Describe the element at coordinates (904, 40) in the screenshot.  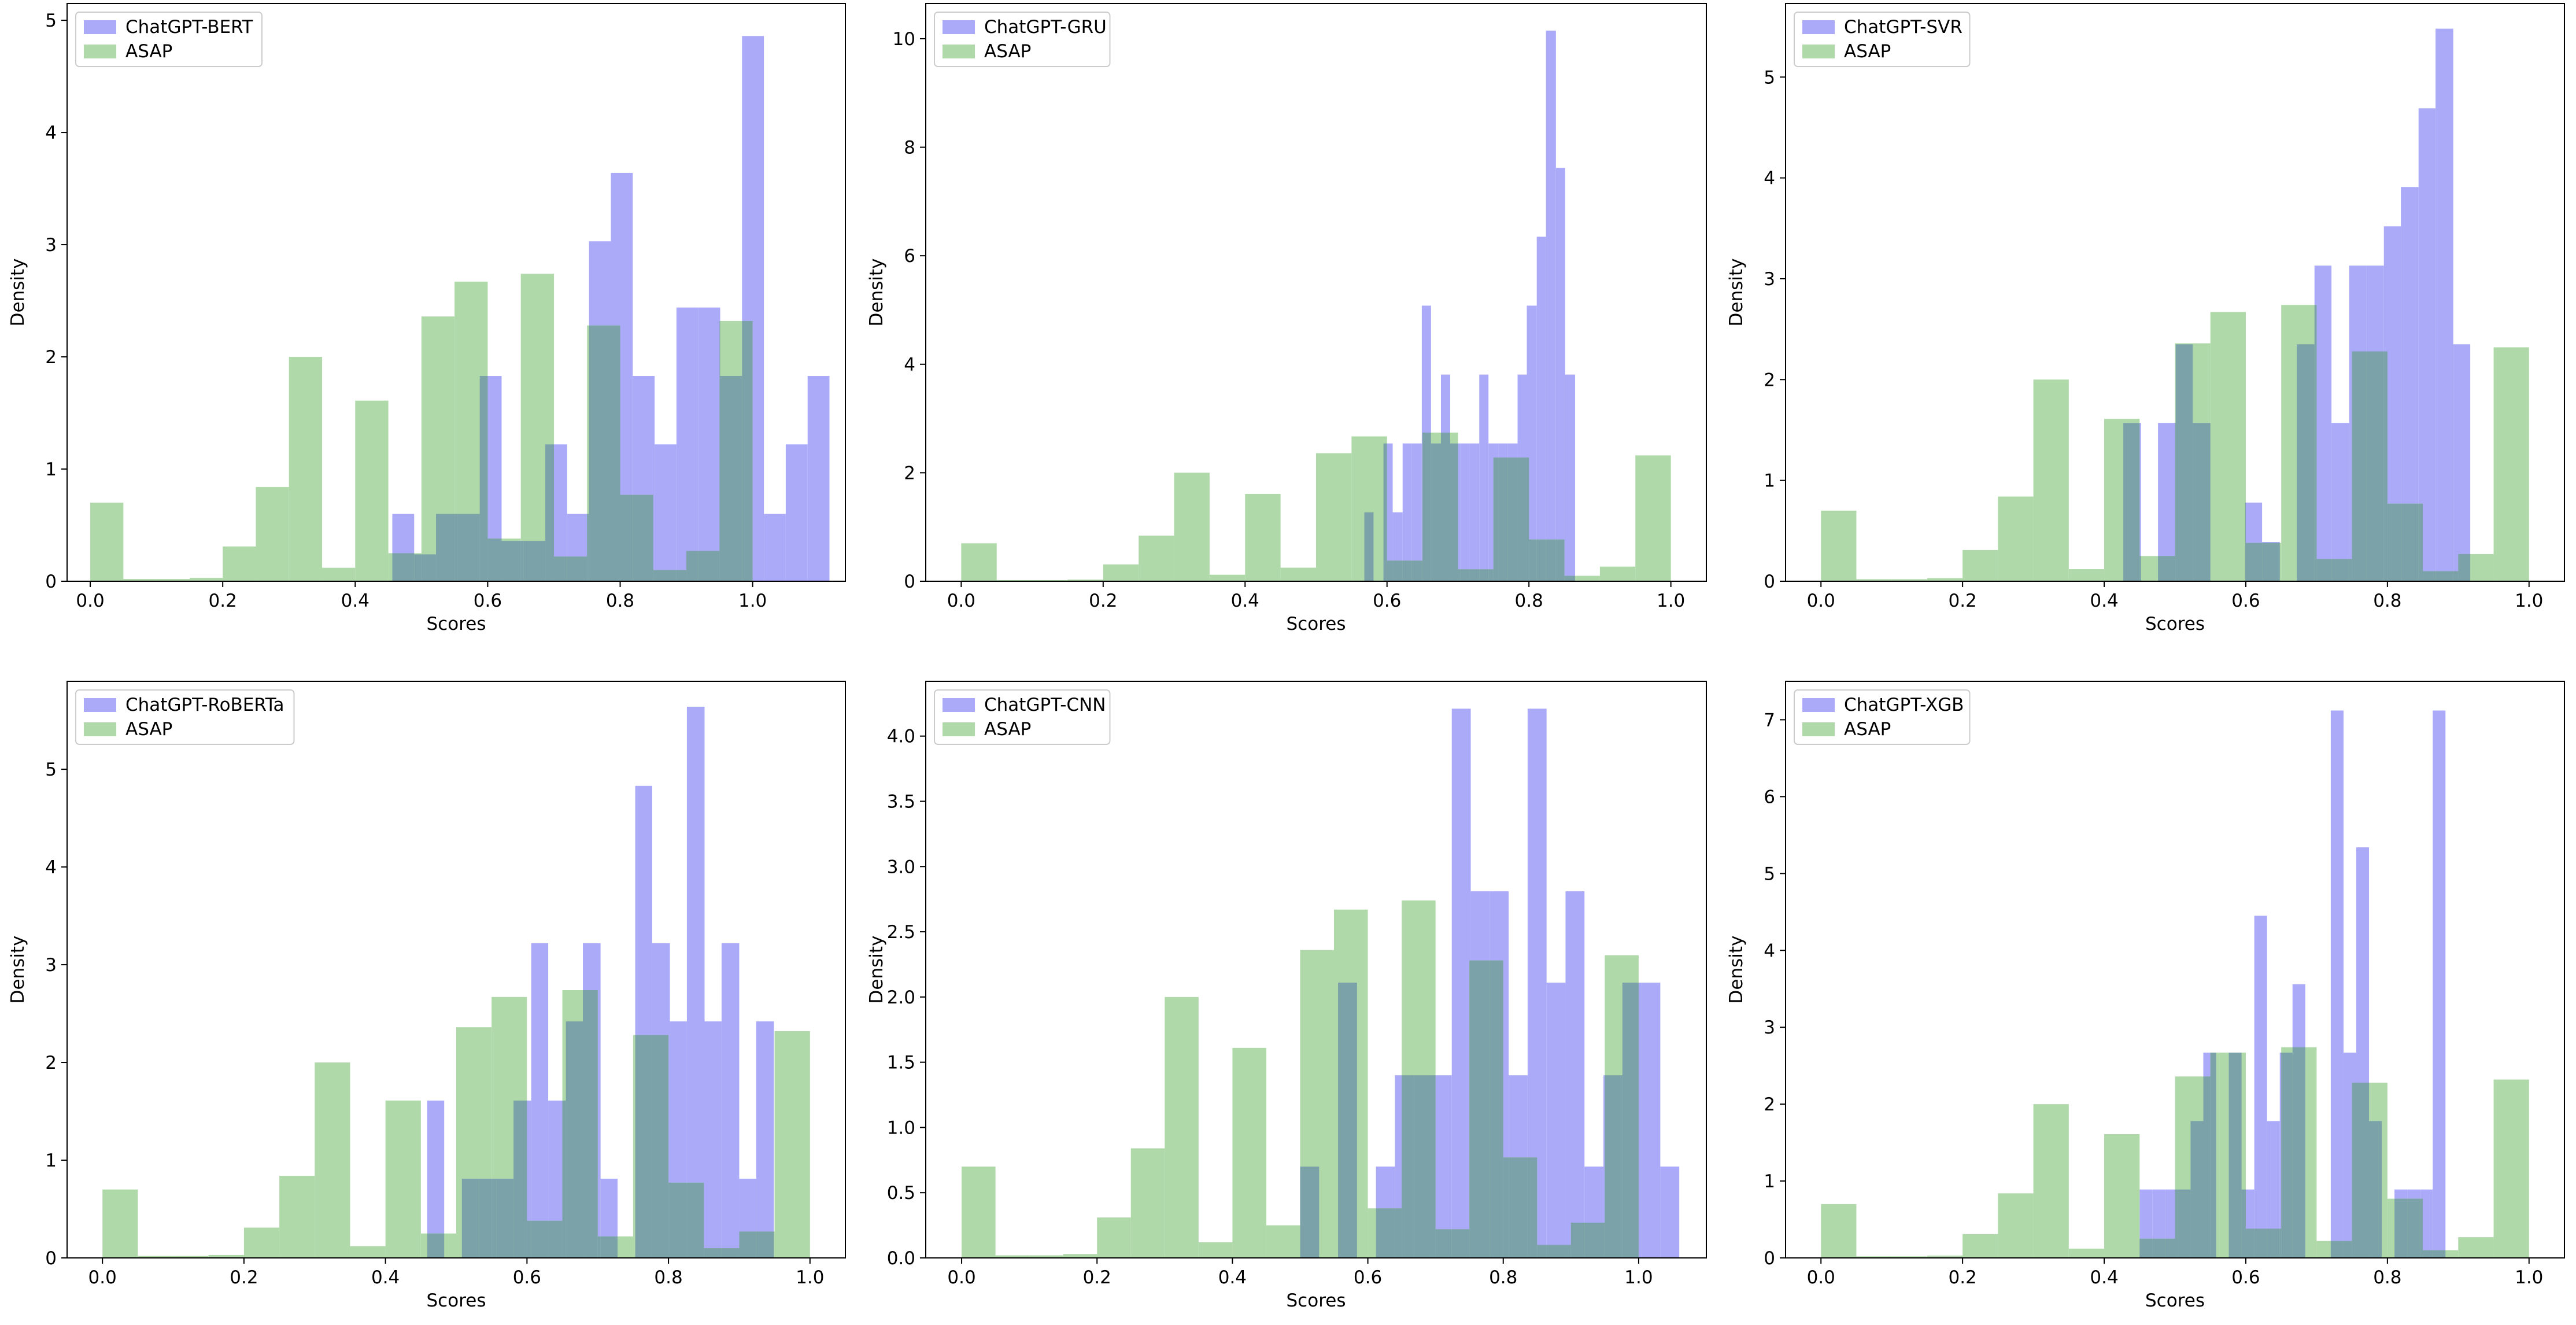
I see `y-tick-label: 10` at that location.